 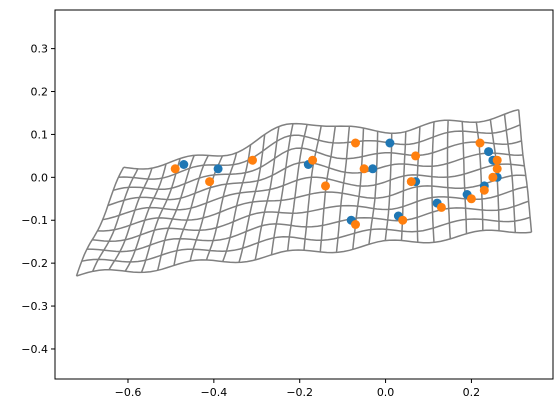 What do you see at coordinates (40, 92) in the screenshot?
I see `y-tick-label: 0.2` at bounding box center [40, 92].